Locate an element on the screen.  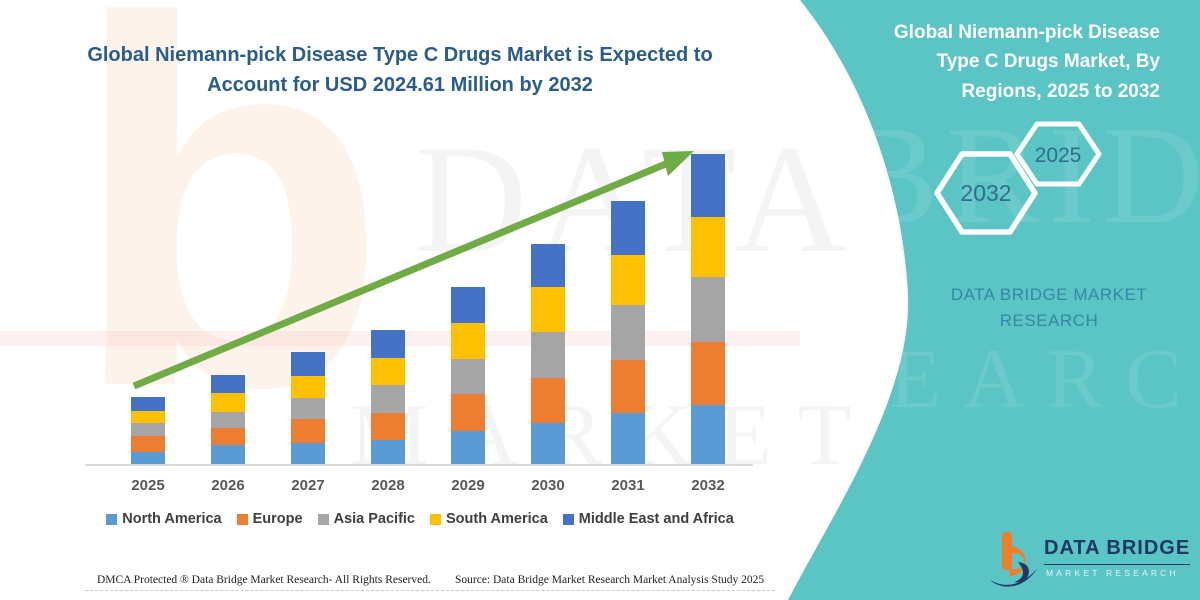
legend-label: Asia Pacific is located at coordinates (374, 519).